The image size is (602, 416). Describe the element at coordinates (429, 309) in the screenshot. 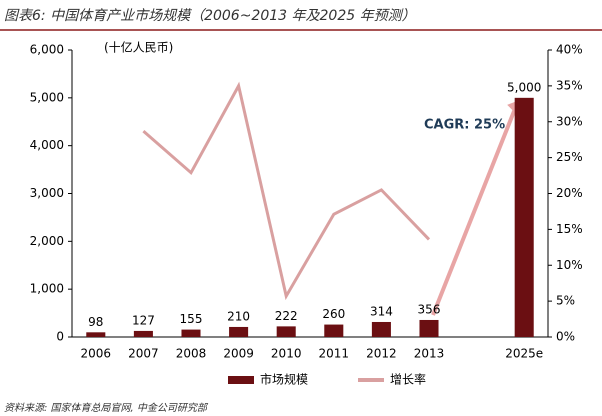

I see `data-label: 356` at that location.